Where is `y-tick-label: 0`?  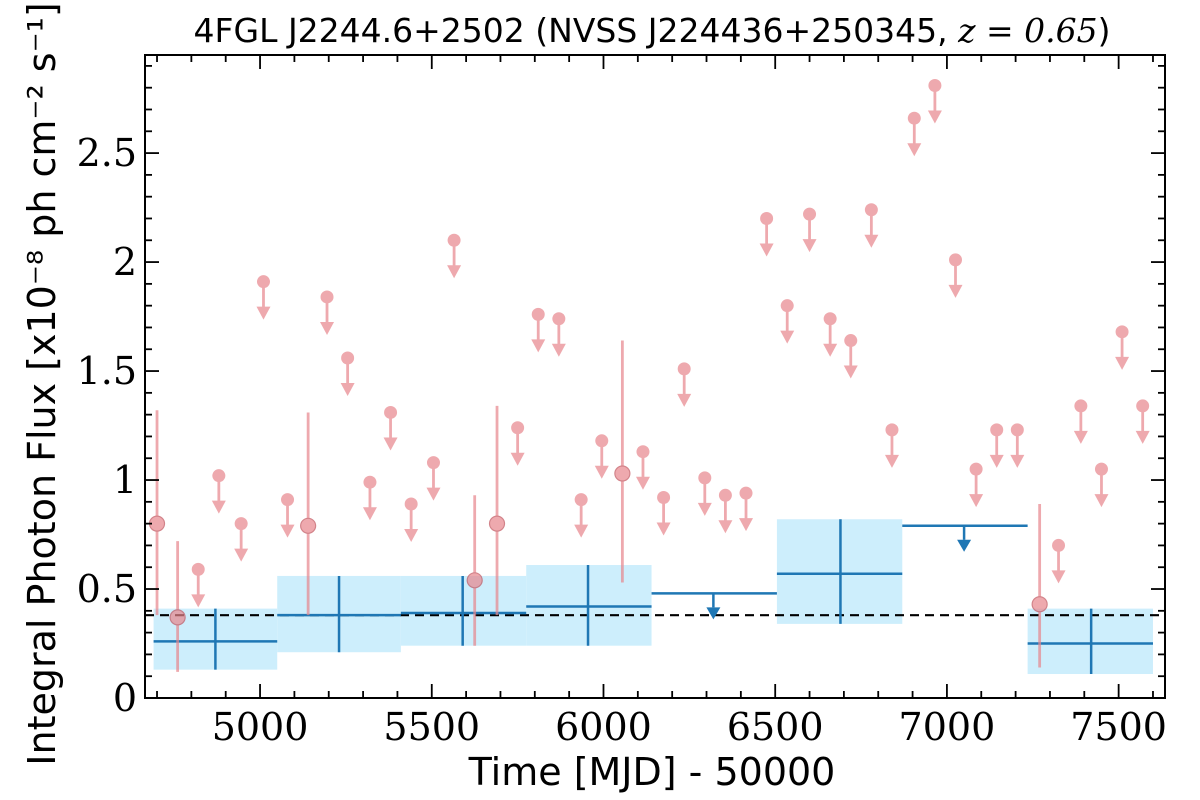
y-tick-label: 0 is located at coordinates (125, 698).